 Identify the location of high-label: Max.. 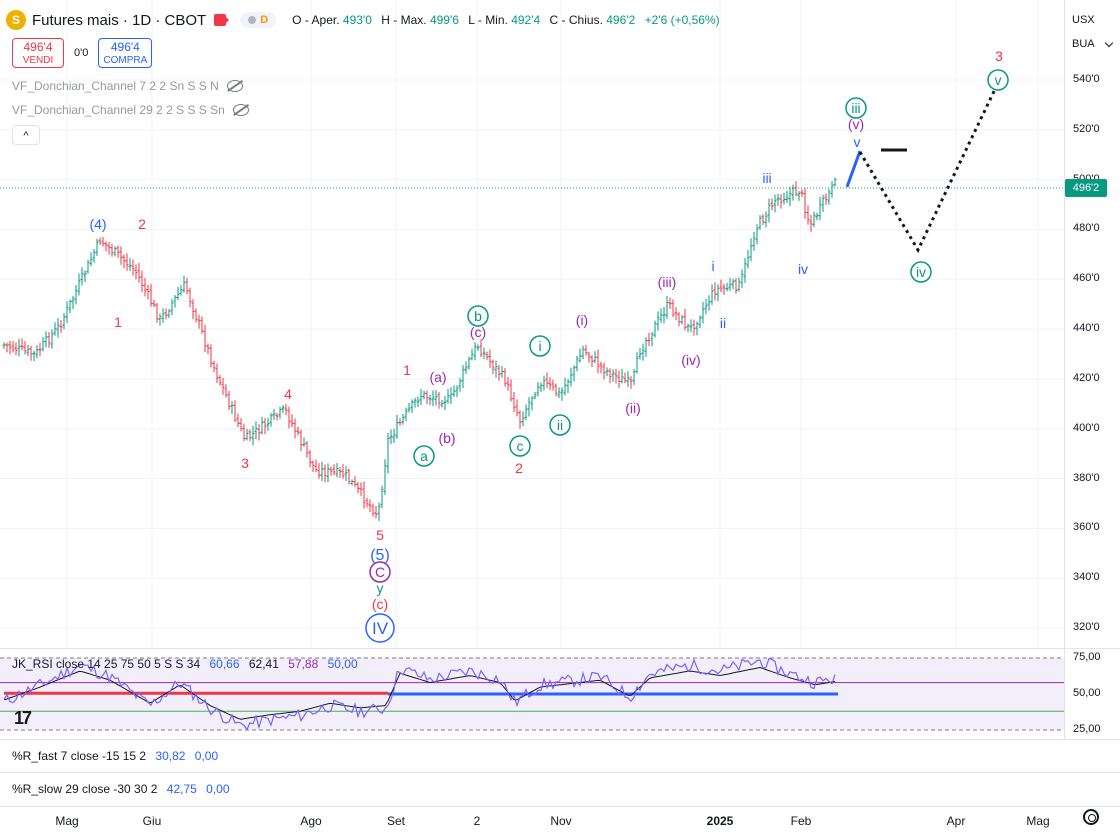
(413, 20).